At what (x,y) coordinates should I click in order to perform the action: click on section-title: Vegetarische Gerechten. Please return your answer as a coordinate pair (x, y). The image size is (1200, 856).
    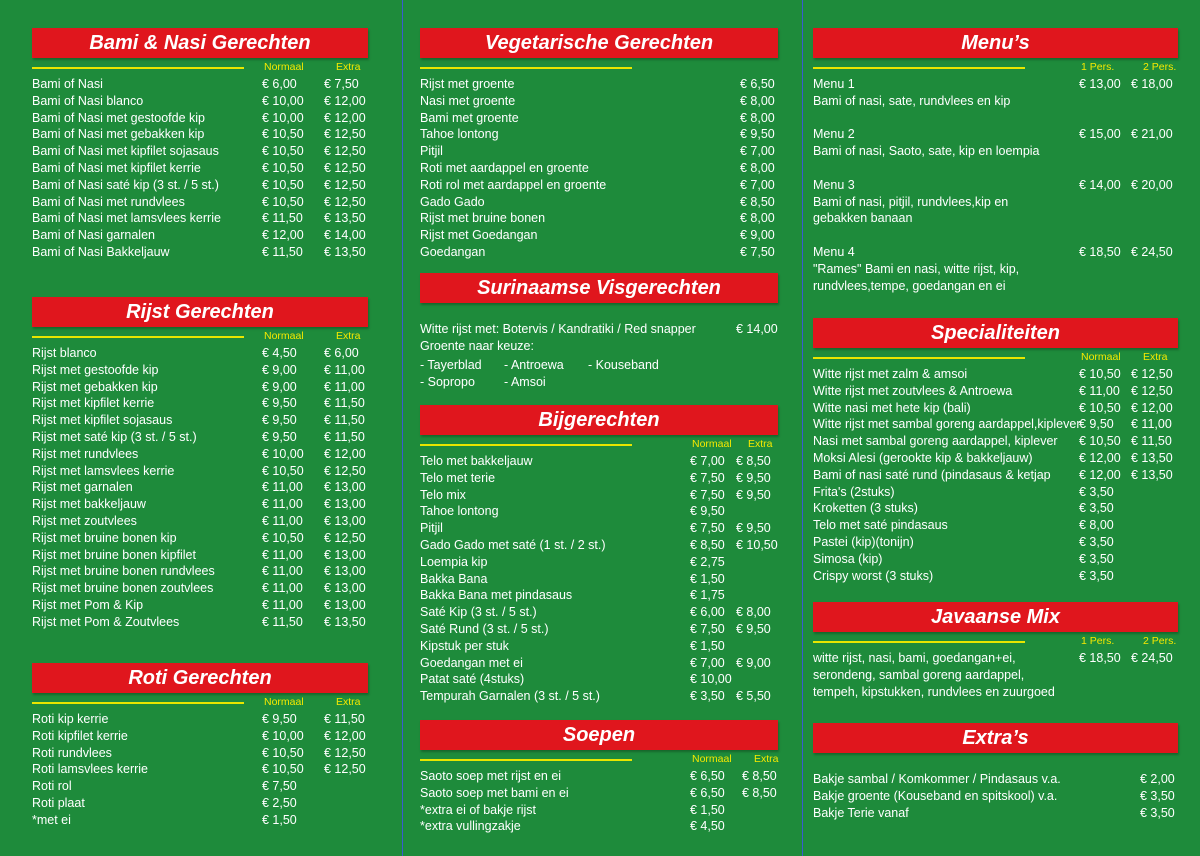
    Looking at the image, I should click on (599, 43).